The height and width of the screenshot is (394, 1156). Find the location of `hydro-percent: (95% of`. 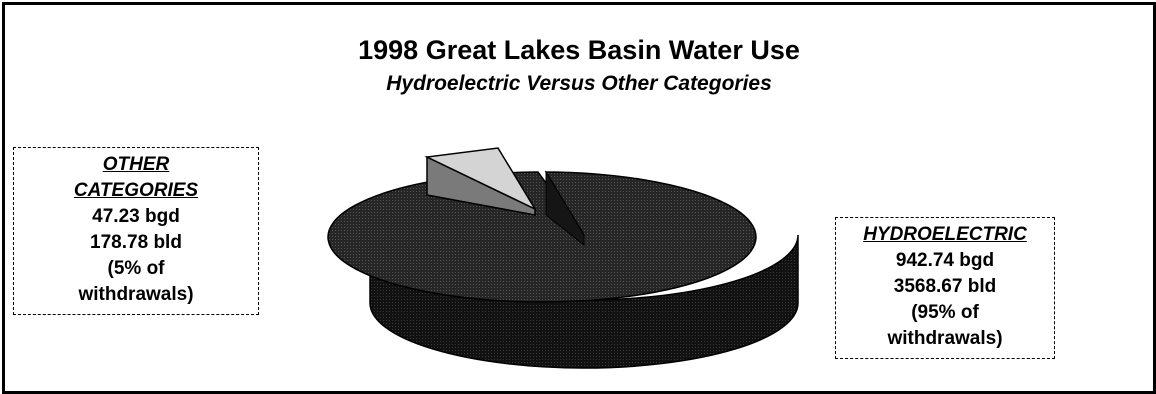

hydro-percent: (95% of is located at coordinates (945, 312).